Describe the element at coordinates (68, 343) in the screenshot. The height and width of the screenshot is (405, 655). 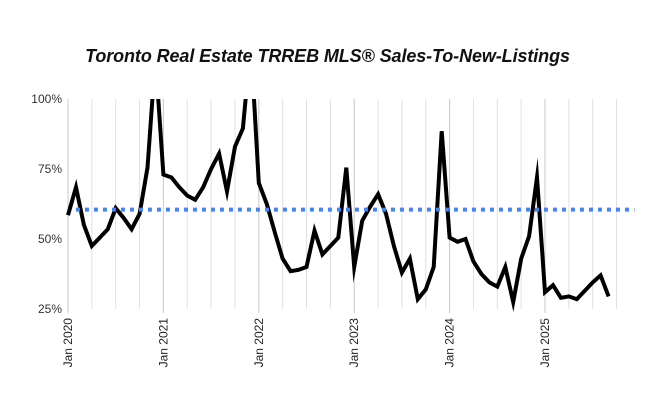
I see `x-tick-label: Jan 2020` at that location.